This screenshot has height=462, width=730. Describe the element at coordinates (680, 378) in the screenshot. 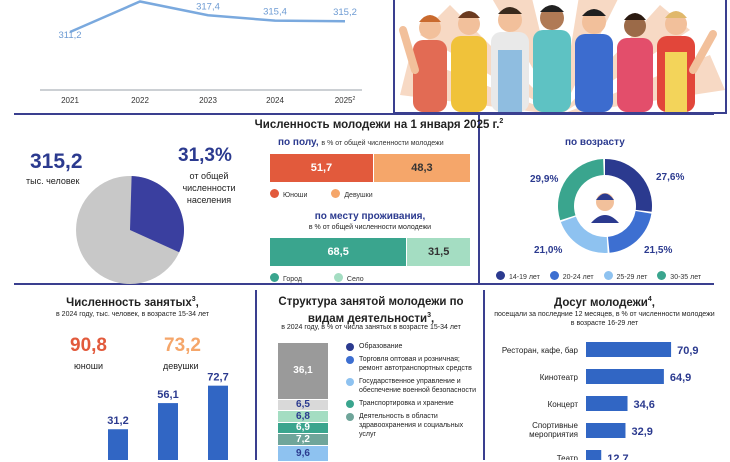

I see `leisure-bar-value: 64,9` at that location.